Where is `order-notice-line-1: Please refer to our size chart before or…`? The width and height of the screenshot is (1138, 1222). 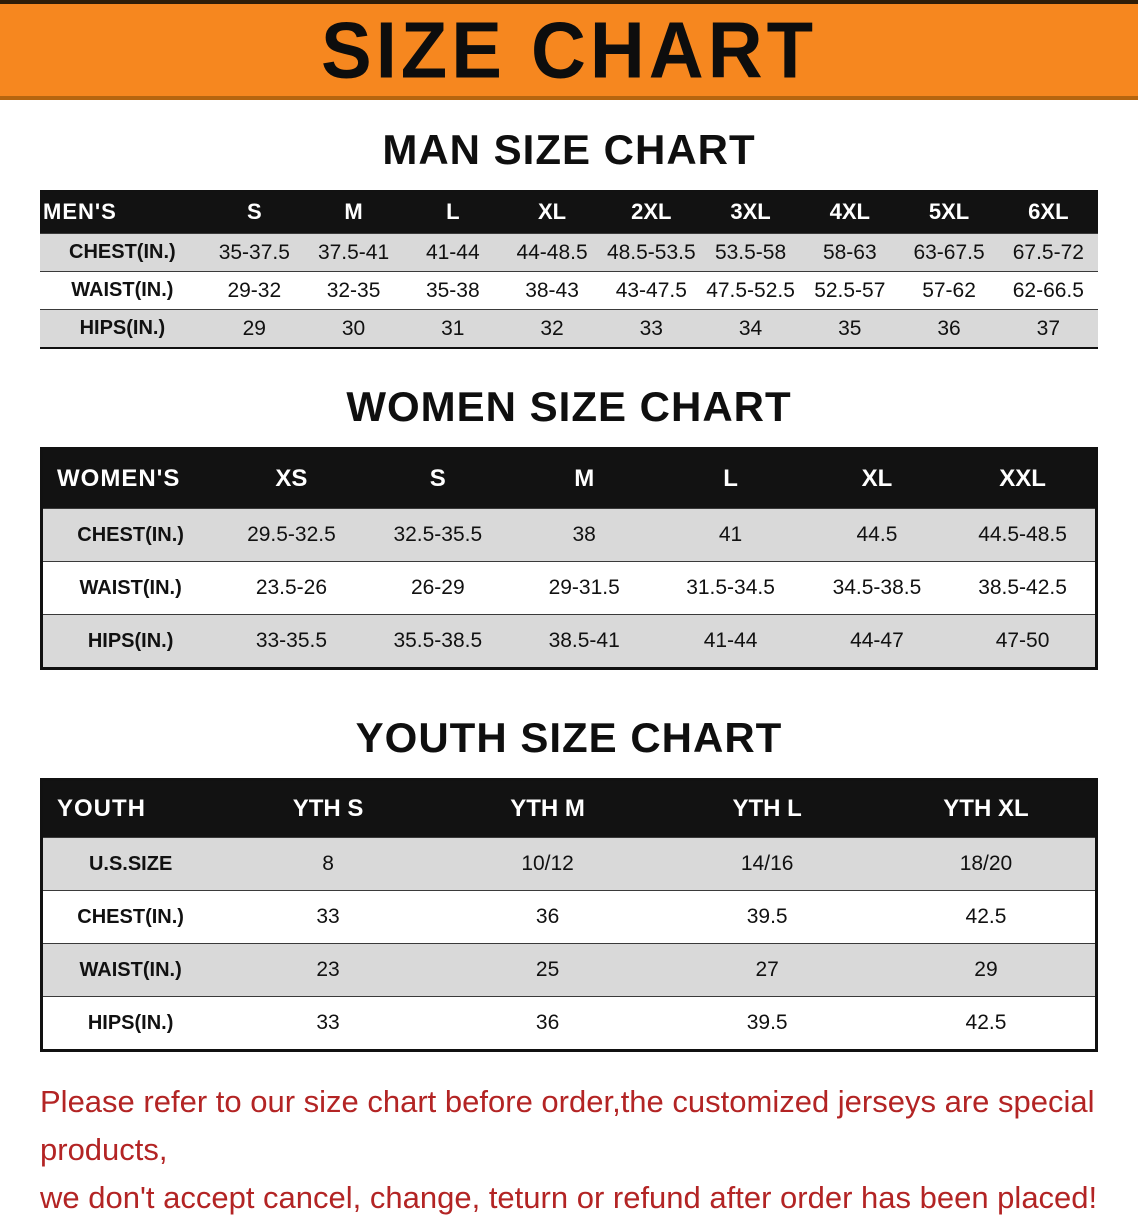 order-notice-line-1: Please refer to our size chart before or… is located at coordinates (567, 1126).